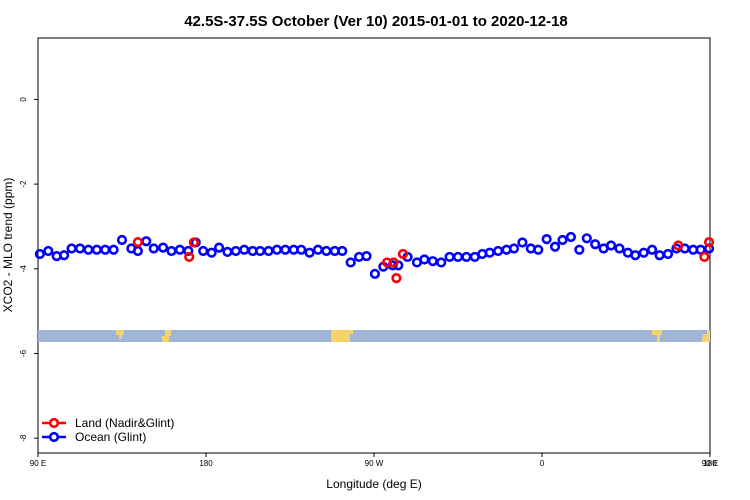 Image resolution: width=750 pixels, height=500 pixels. What do you see at coordinates (23, 438) in the screenshot?
I see `y-tick-label: -8` at bounding box center [23, 438].